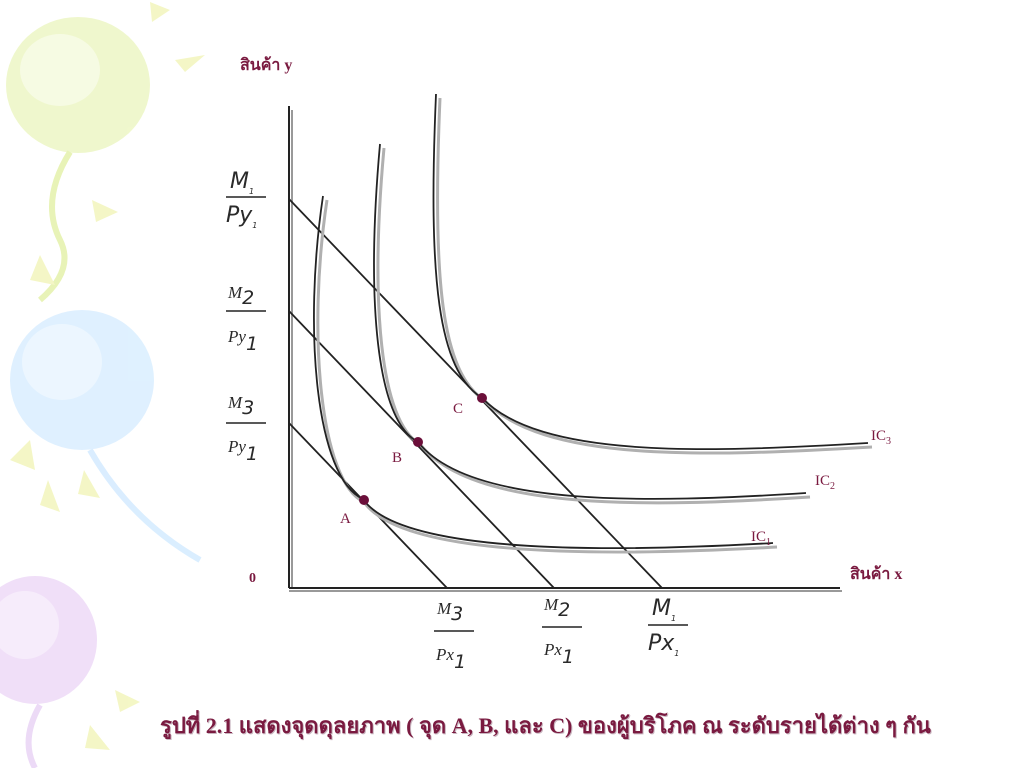 This screenshot has height=768, width=1024. What do you see at coordinates (458, 409) in the screenshot?
I see `point-c-label: C` at bounding box center [458, 409].